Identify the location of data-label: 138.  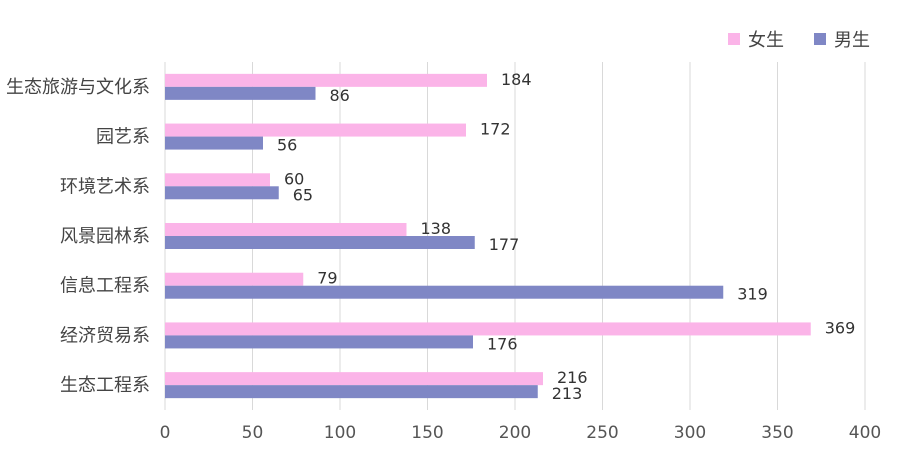
(436, 228).